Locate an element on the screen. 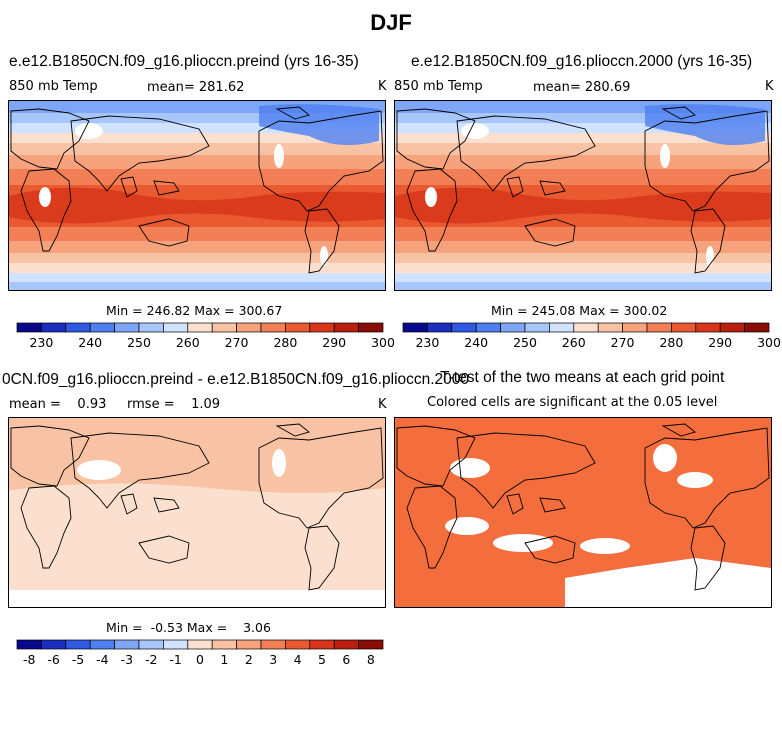 This screenshot has width=782, height=733. panel-4-map is located at coordinates (583, 512).